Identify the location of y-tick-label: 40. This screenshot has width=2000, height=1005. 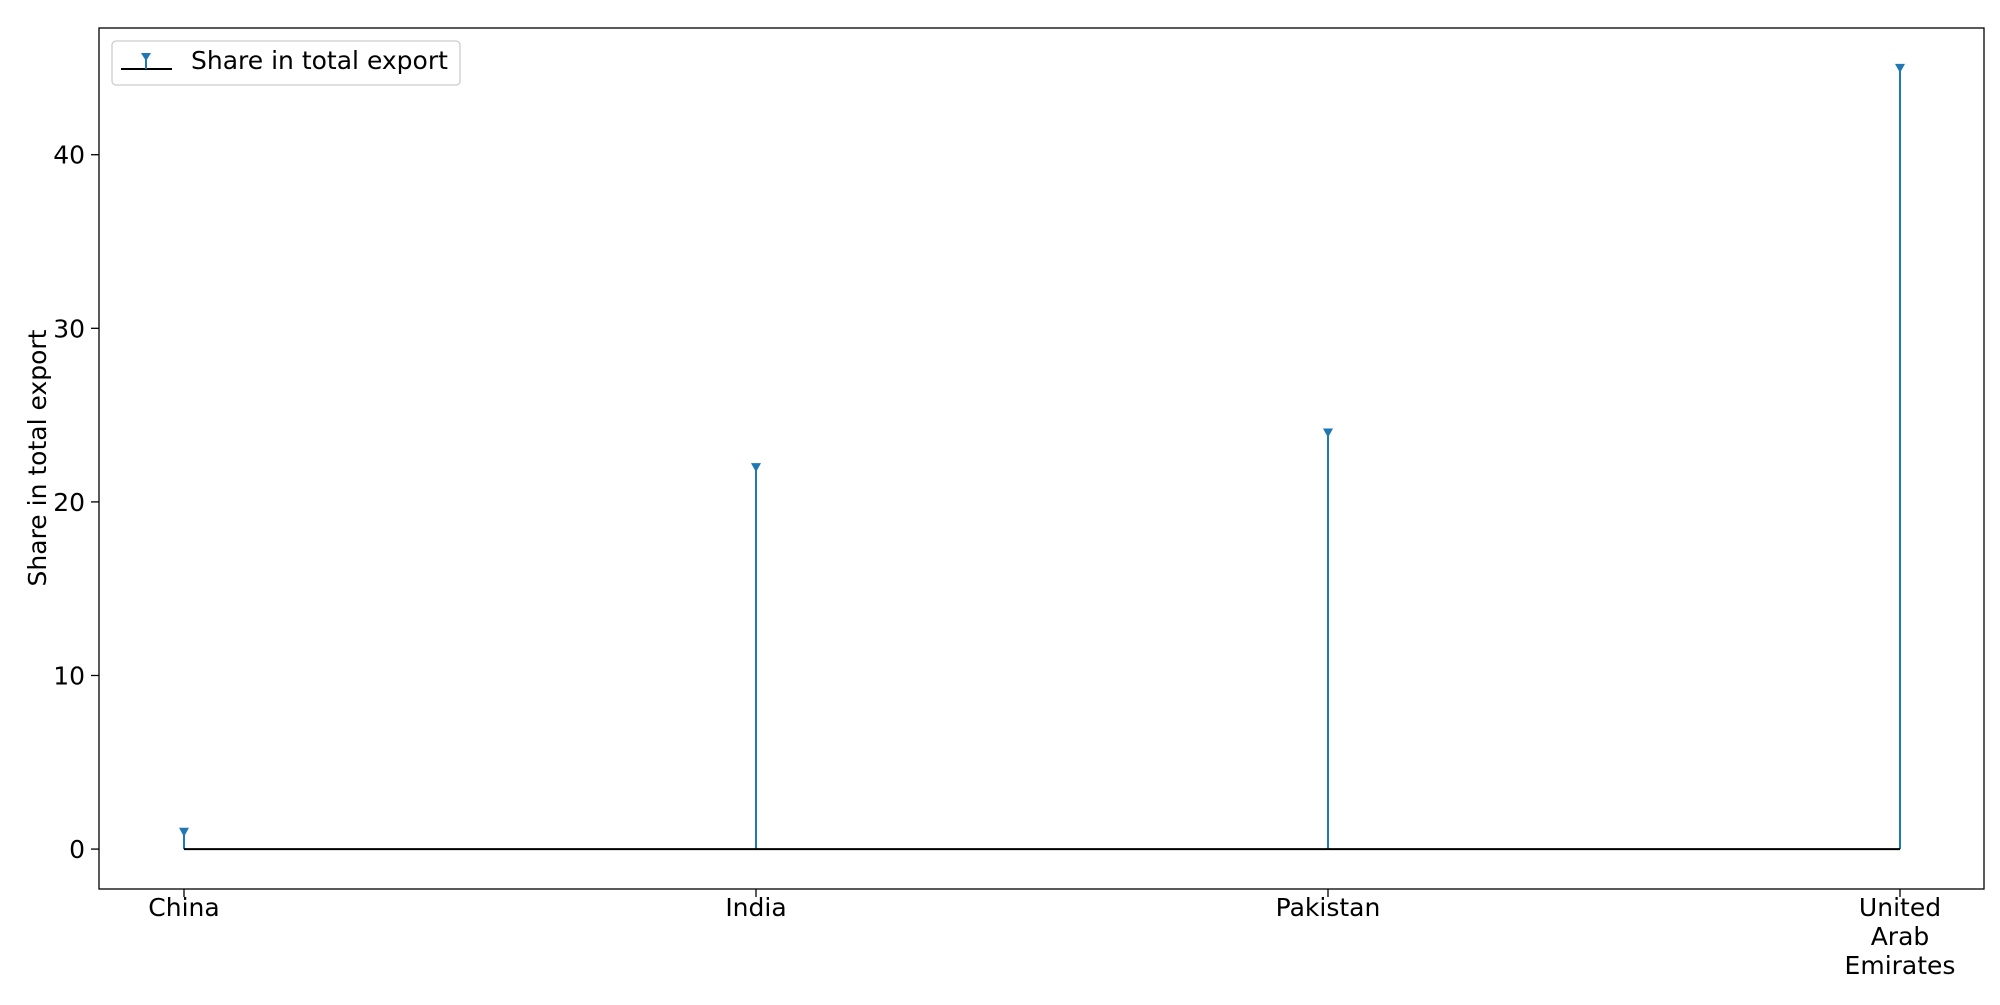
(69, 155).